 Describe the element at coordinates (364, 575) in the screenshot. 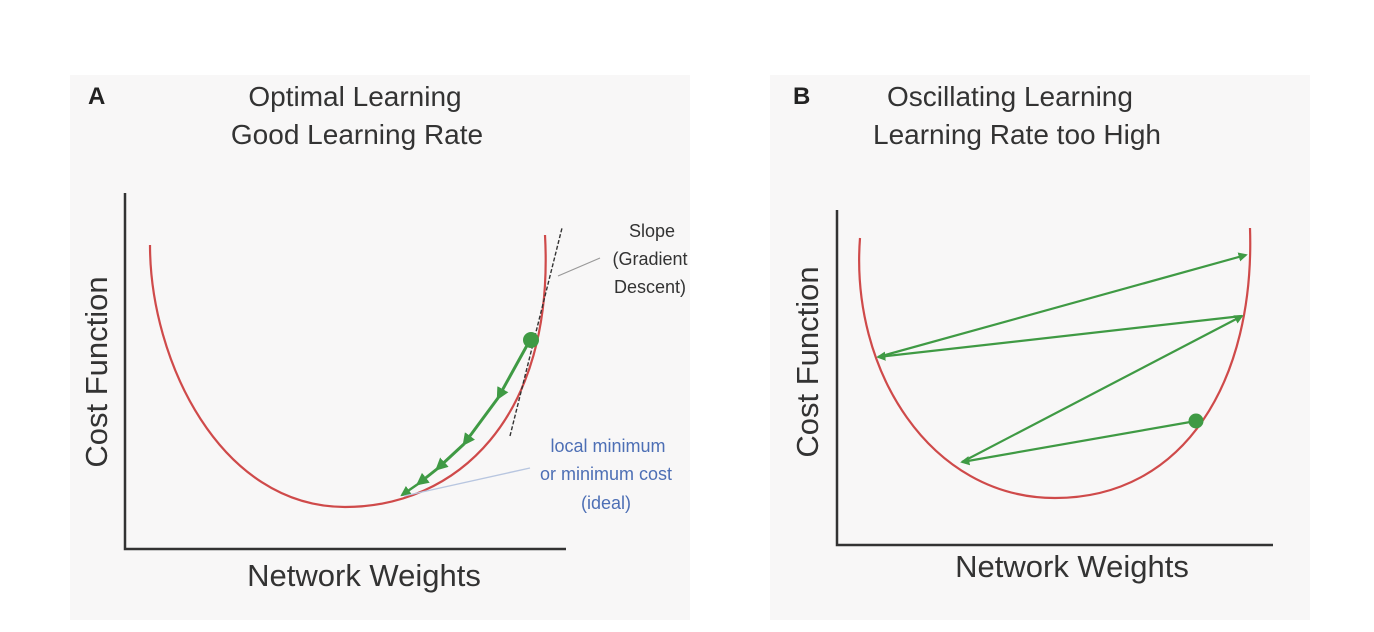

I see `panel-a-x-axis-label: Network Weights` at that location.